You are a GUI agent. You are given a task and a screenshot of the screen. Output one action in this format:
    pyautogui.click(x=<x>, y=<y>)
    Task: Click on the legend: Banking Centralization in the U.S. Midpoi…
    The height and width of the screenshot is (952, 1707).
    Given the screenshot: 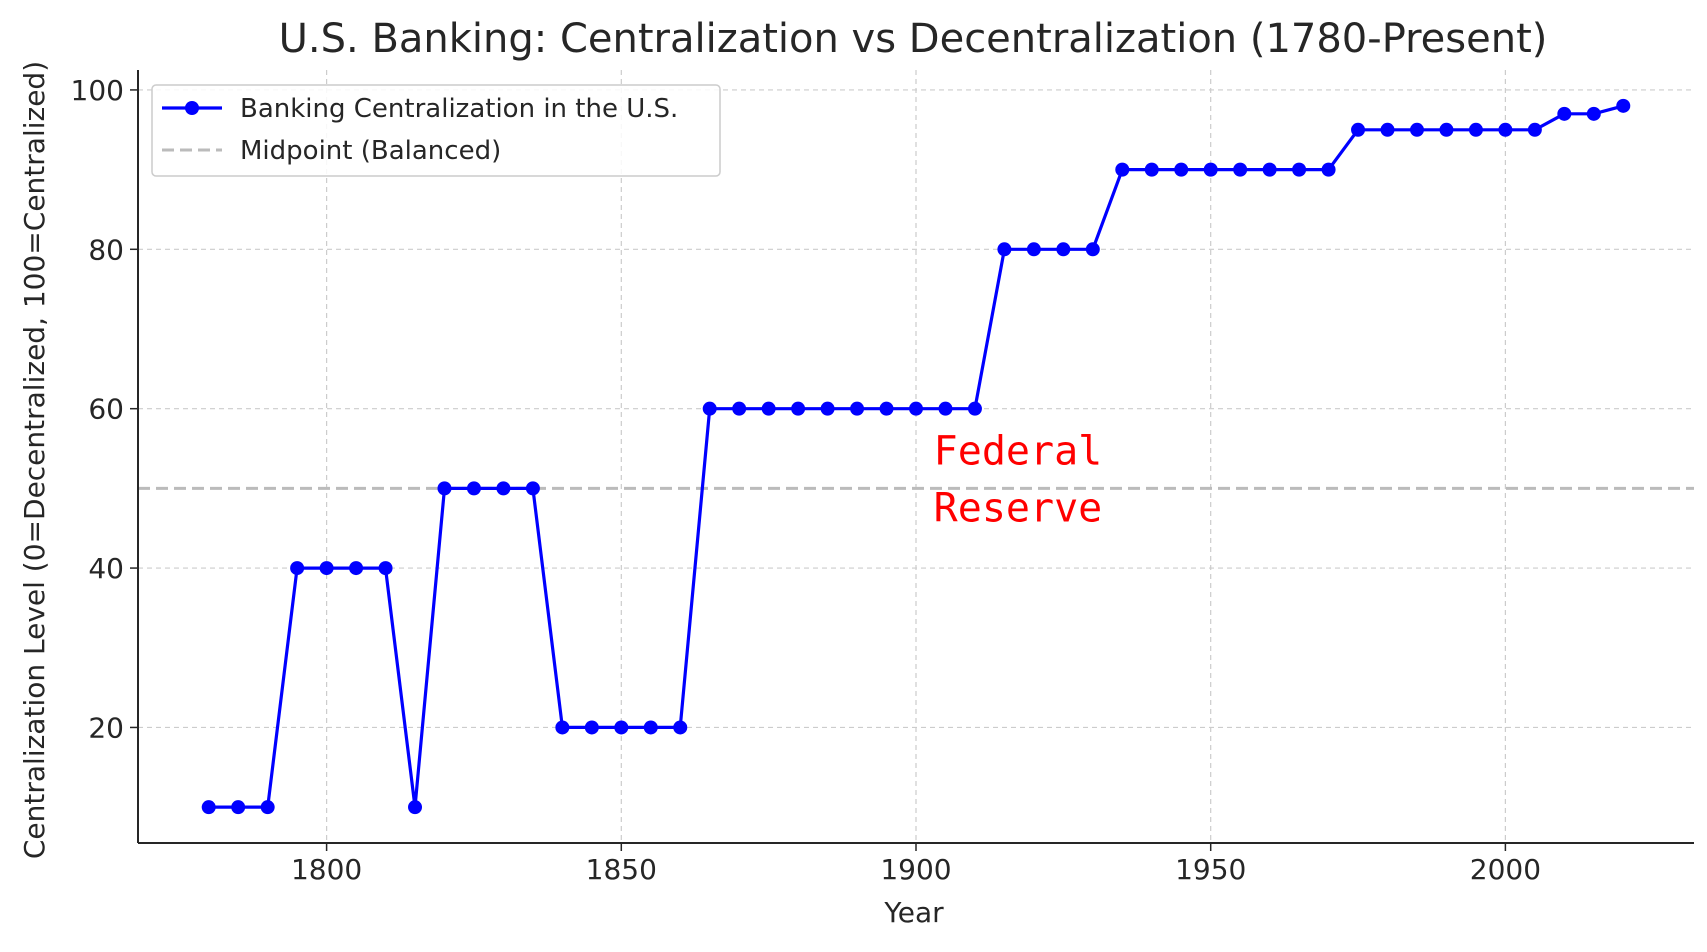 What is the action you would take?
    pyautogui.click(x=436, y=130)
    